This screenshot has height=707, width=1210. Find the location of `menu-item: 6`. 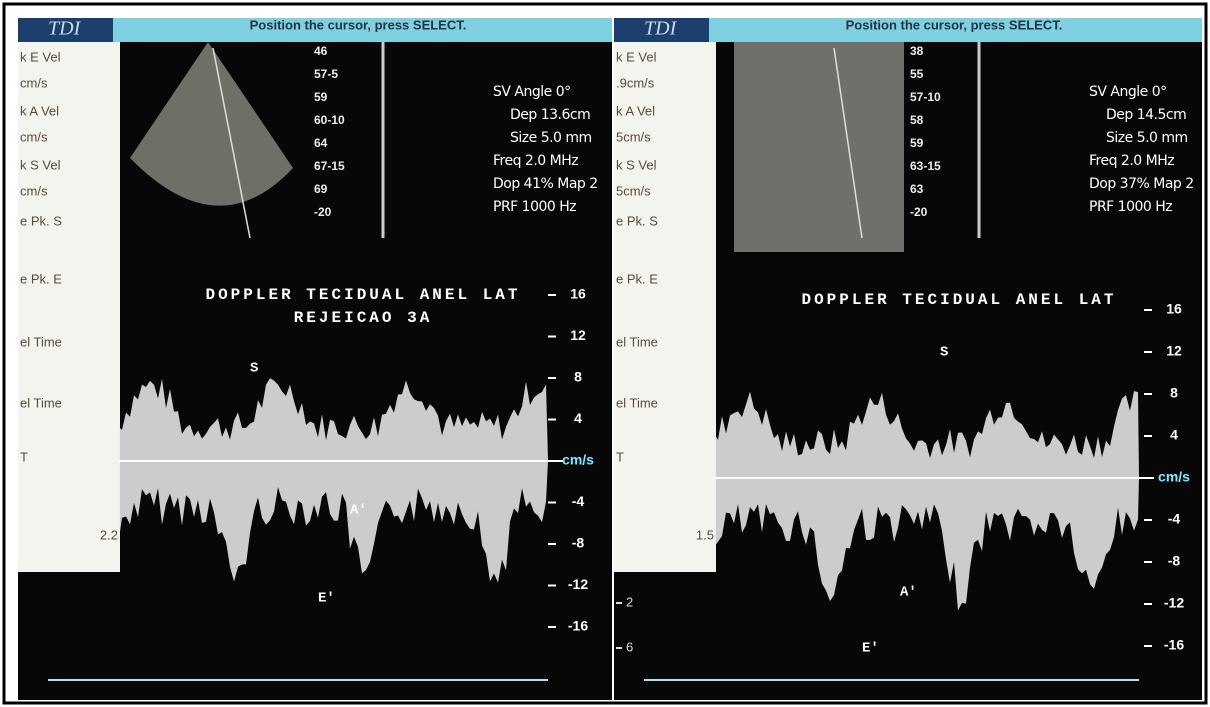

menu-item: 6 is located at coordinates (629, 646).